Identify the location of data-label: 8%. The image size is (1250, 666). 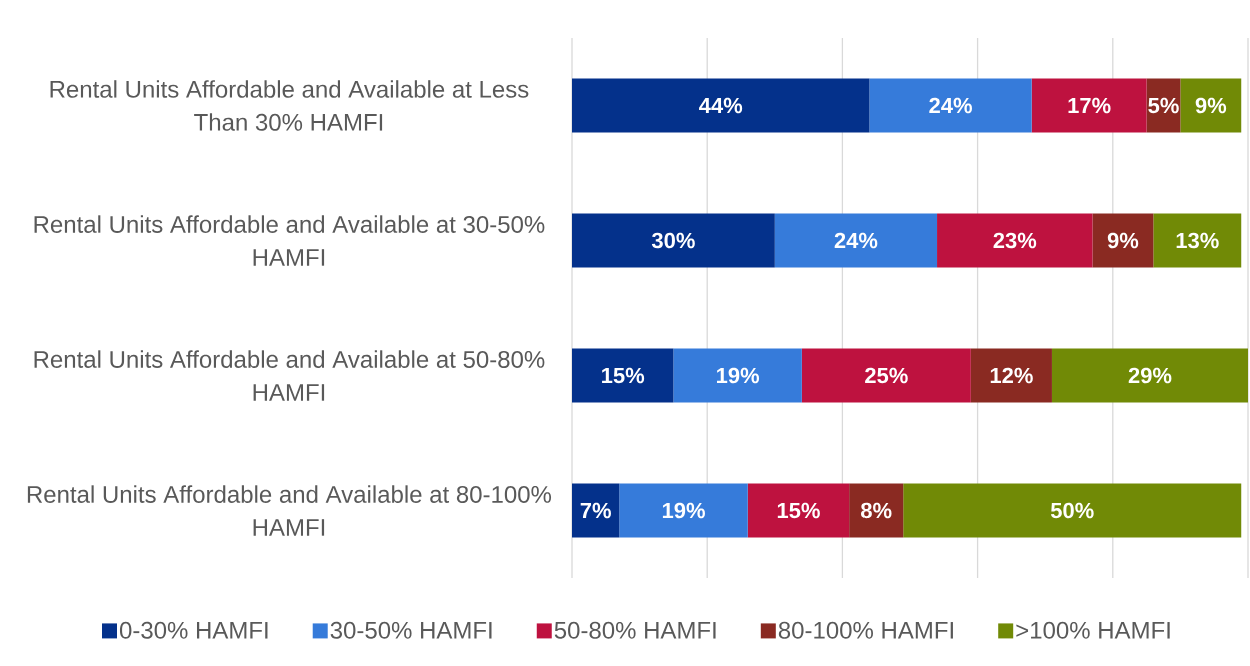
(876, 510).